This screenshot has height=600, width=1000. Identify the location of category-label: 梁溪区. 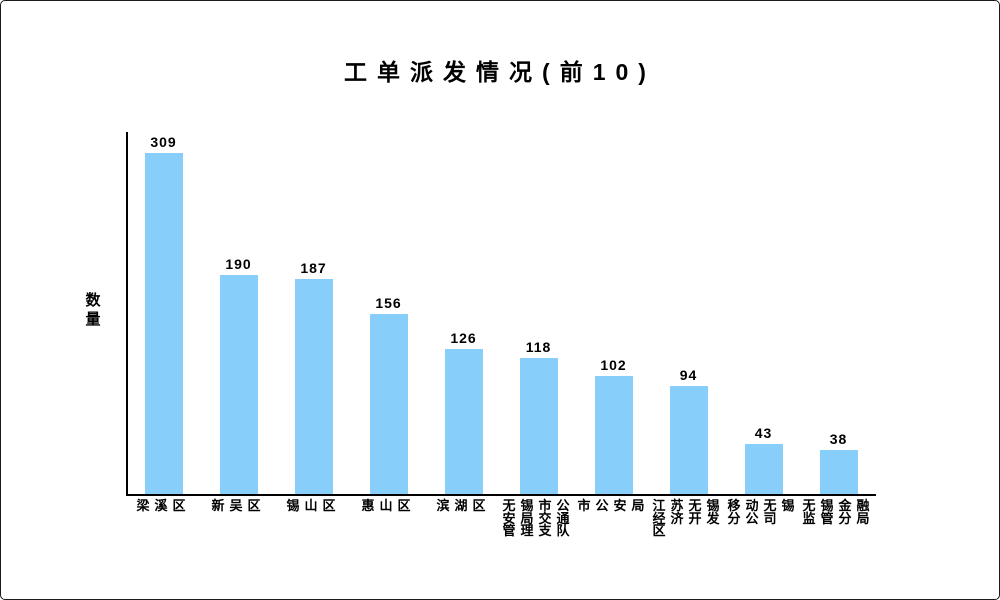
(163, 505).